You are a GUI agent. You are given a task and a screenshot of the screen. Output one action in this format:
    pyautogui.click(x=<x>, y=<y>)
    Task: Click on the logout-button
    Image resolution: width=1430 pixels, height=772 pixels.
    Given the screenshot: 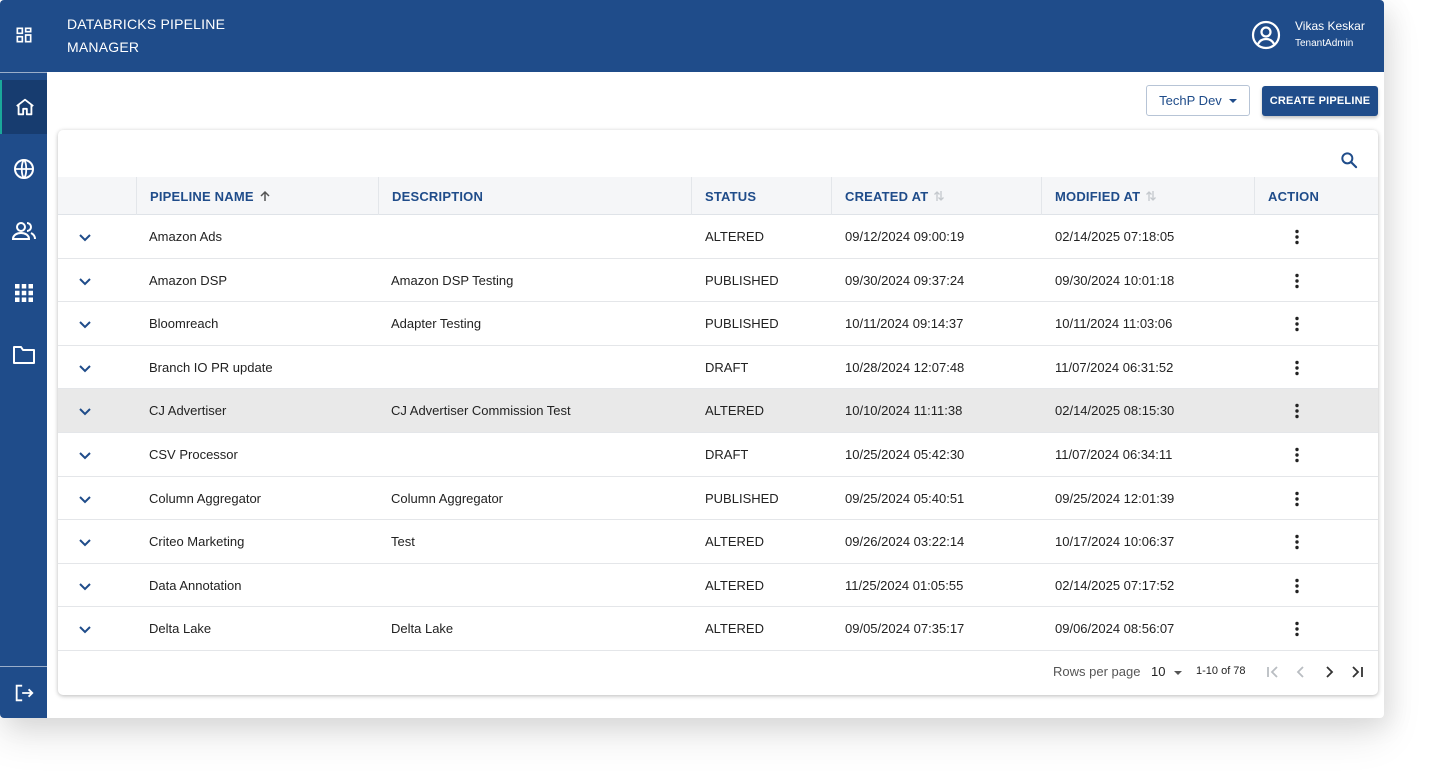 What is the action you would take?
    pyautogui.click(x=23, y=692)
    